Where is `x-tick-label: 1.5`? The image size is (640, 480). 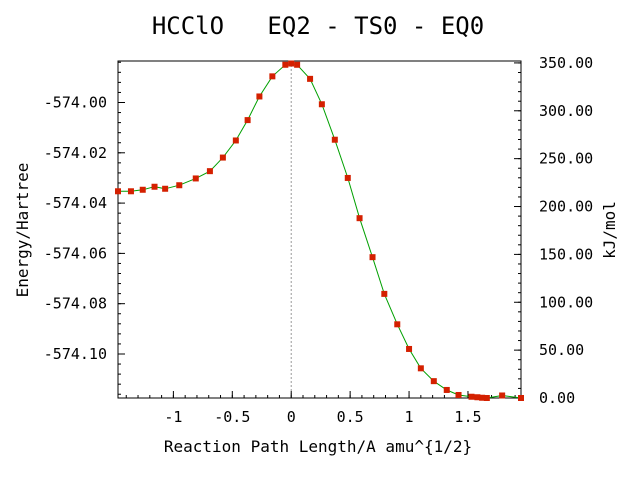
x-tick-label: 1.5 is located at coordinates (467, 417).